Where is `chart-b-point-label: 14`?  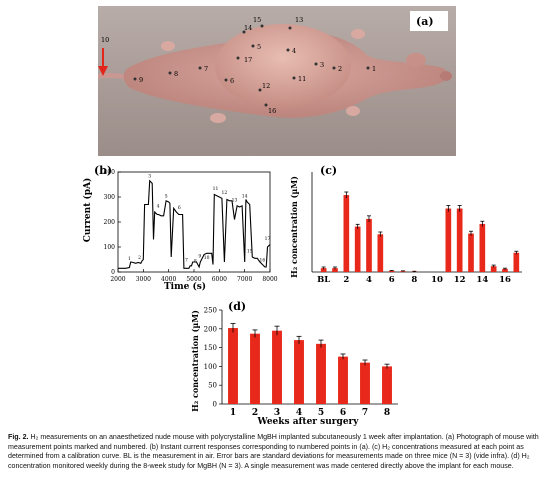 chart-b-point-label: 14 is located at coordinates (245, 197).